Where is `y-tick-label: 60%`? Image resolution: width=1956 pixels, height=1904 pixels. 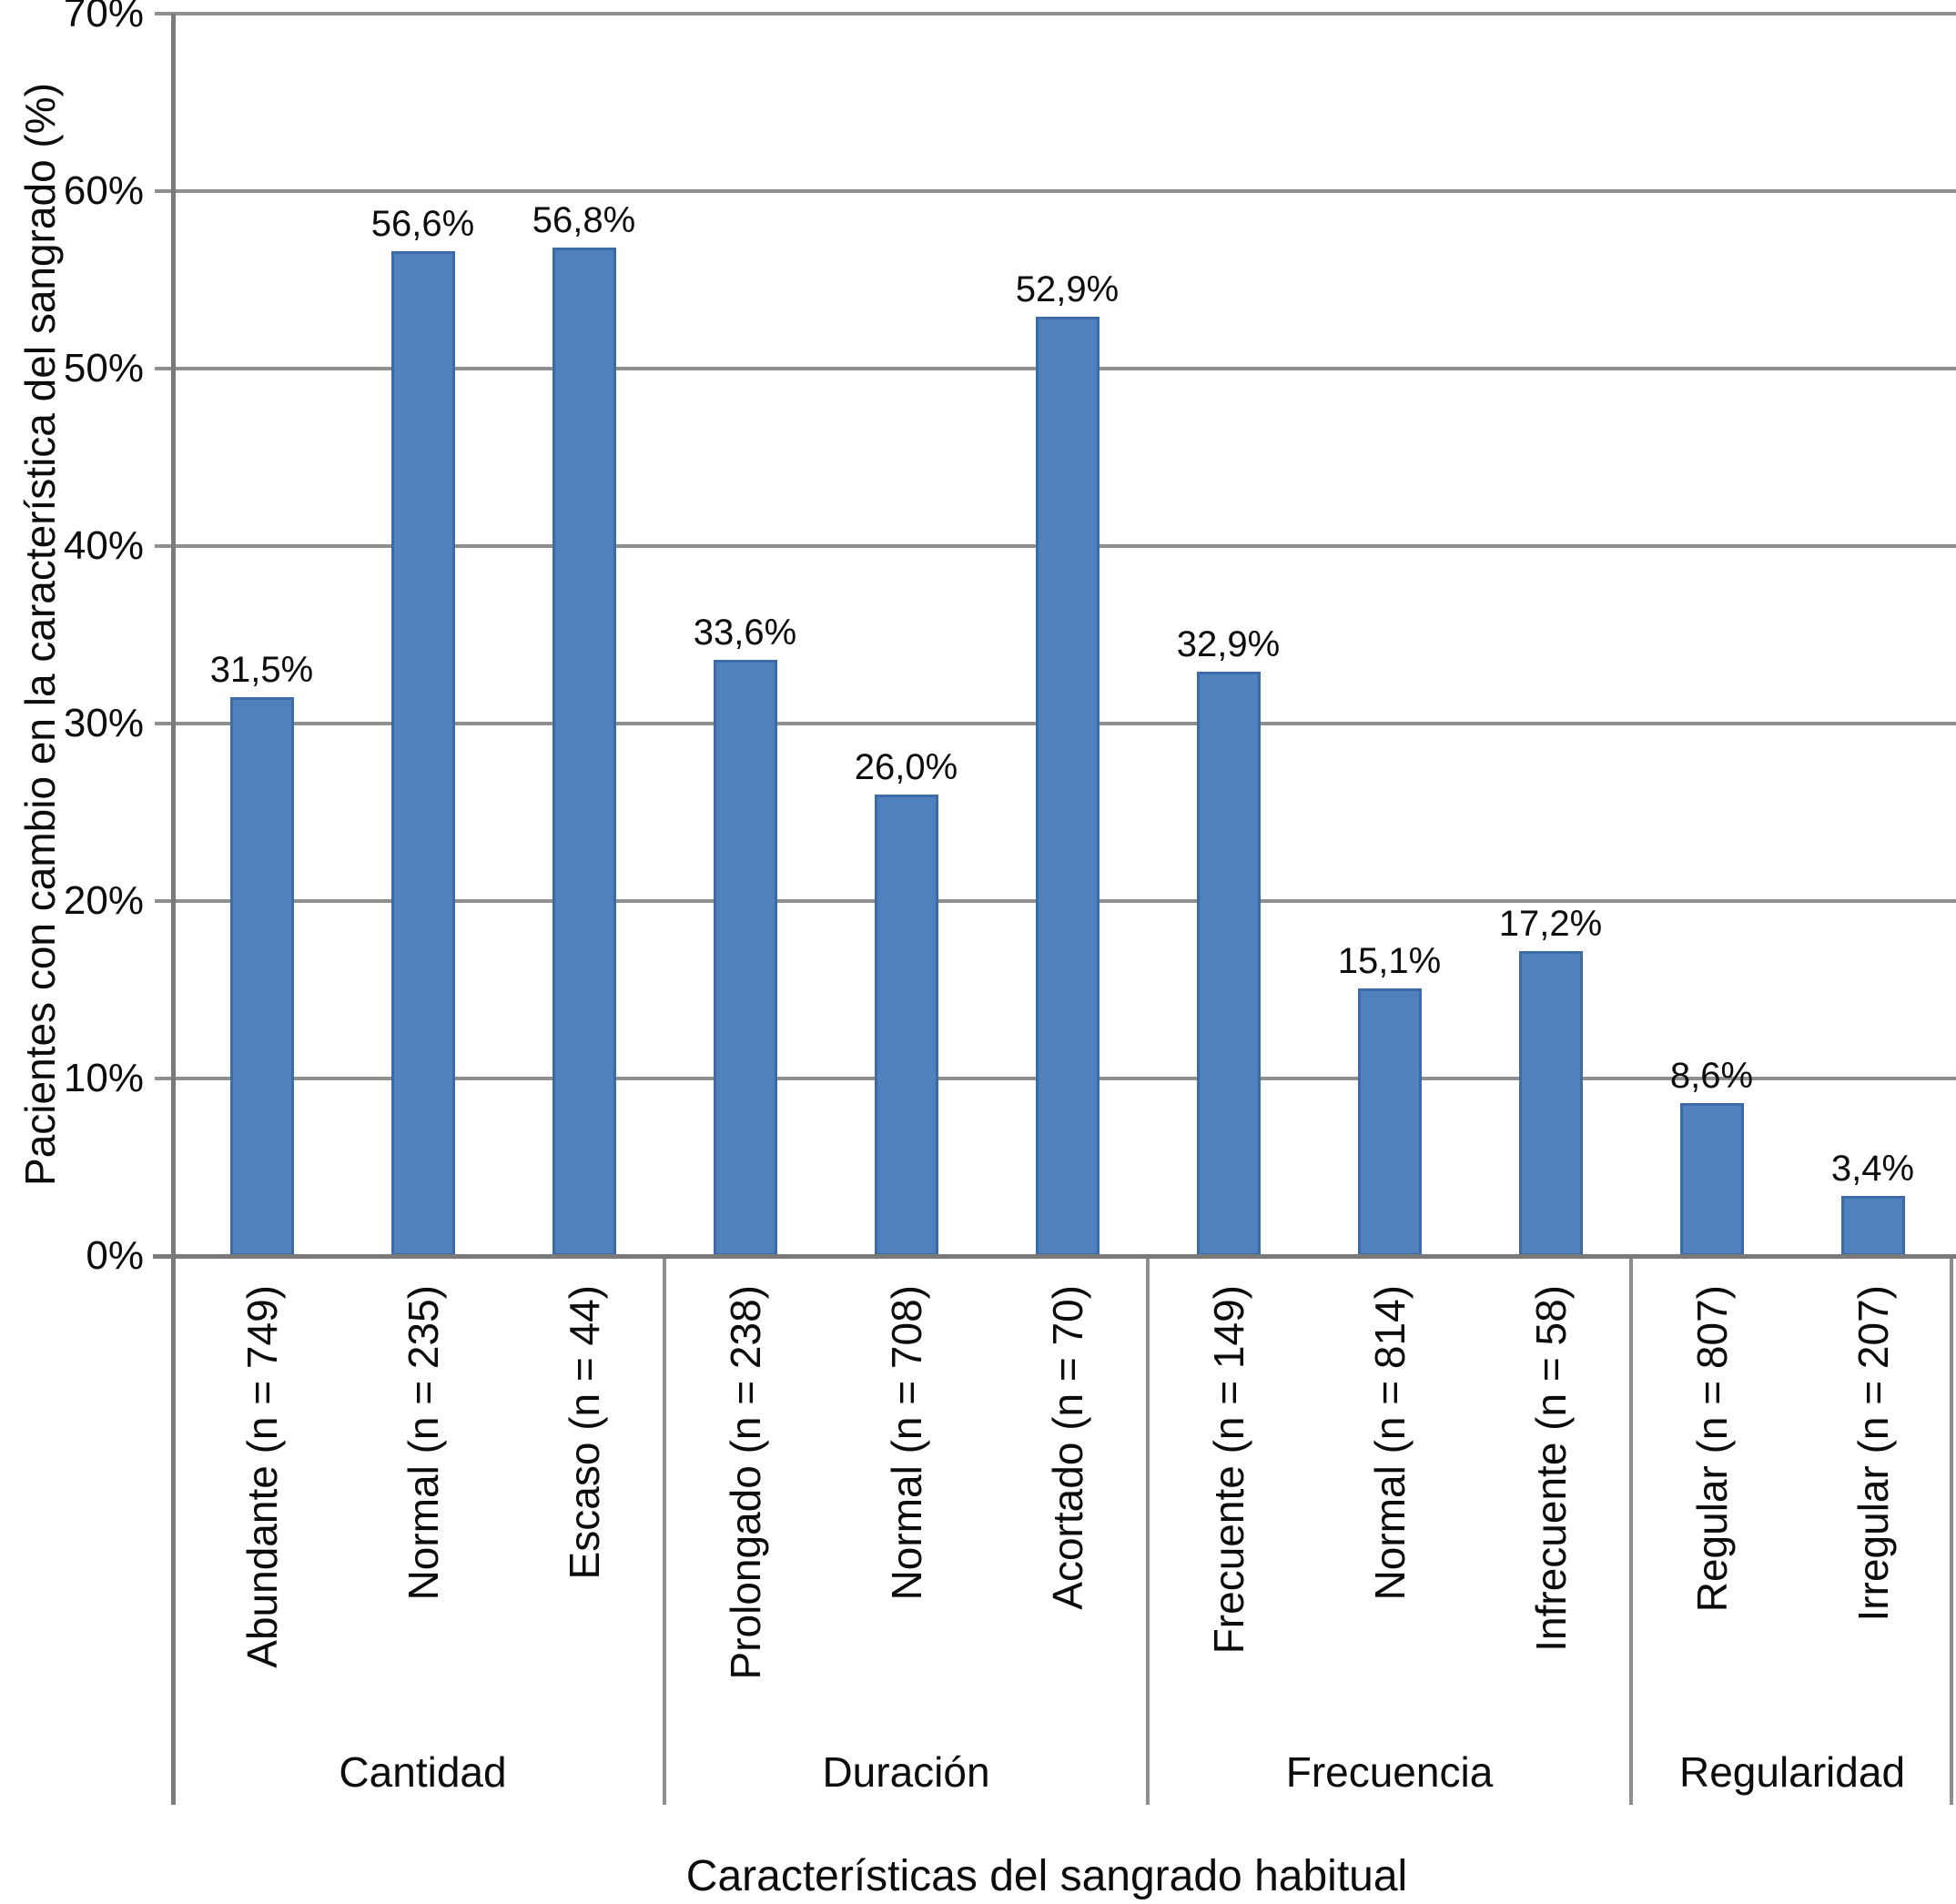 y-tick-label: 60% is located at coordinates (104, 190).